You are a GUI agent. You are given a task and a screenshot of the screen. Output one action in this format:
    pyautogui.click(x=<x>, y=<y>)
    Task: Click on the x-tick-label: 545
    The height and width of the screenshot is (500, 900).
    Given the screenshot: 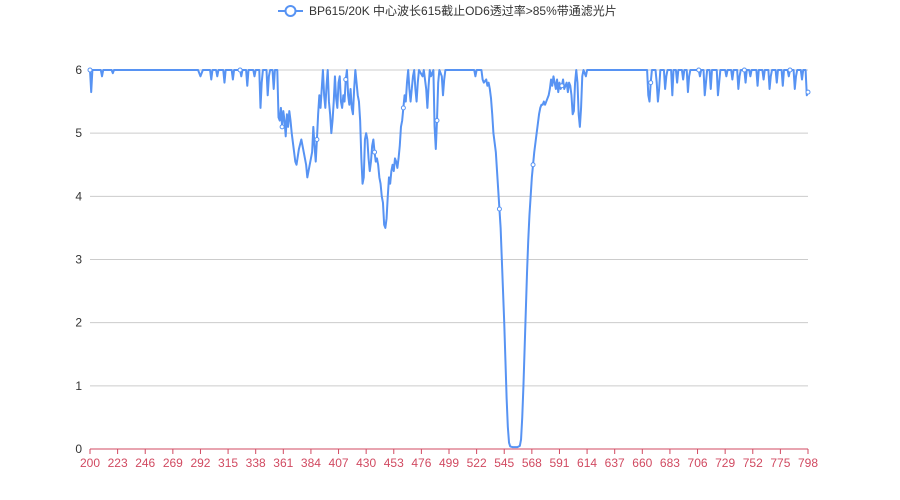 What is the action you would take?
    pyautogui.click(x=504, y=463)
    